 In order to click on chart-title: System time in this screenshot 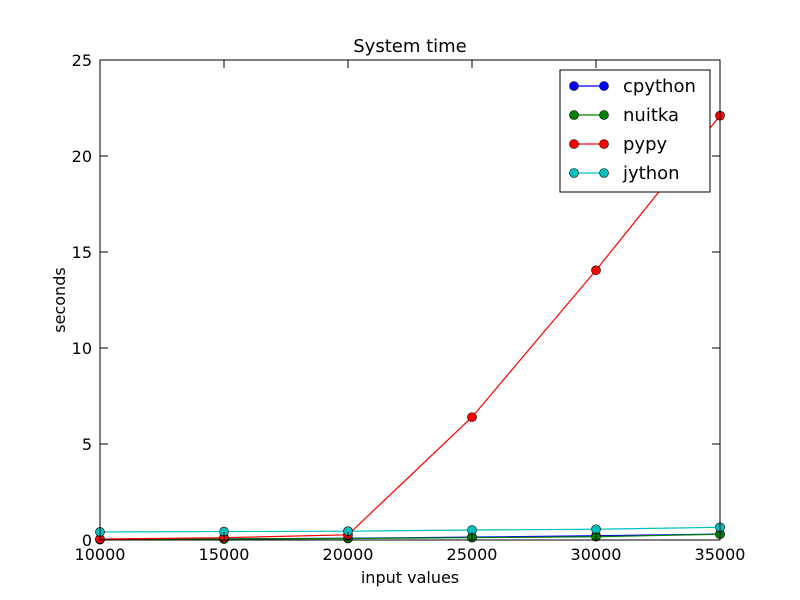, I will do `click(410, 46)`.